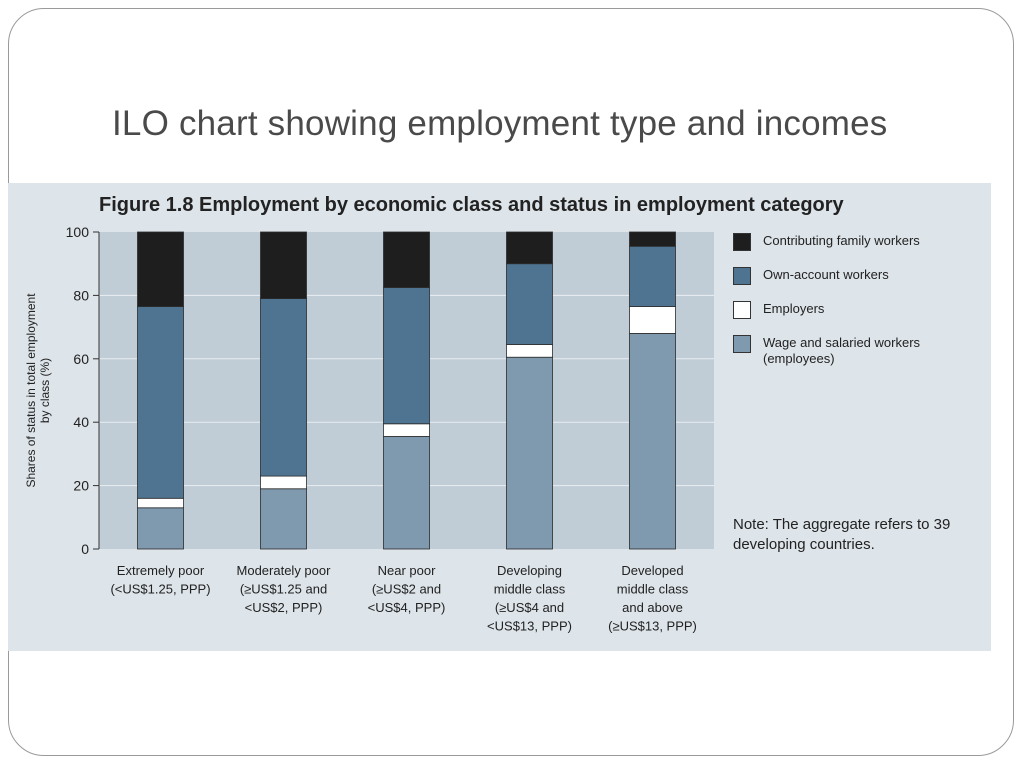  I want to click on legend-swatch-employers, so click(742, 310).